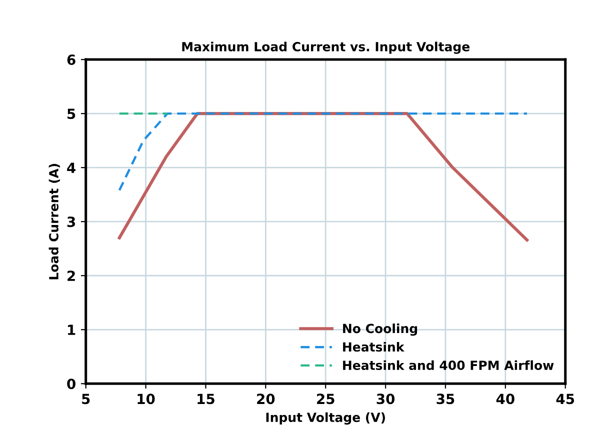 The height and width of the screenshot is (441, 592). What do you see at coordinates (71, 275) in the screenshot?
I see `y-tick-label: 2` at bounding box center [71, 275].